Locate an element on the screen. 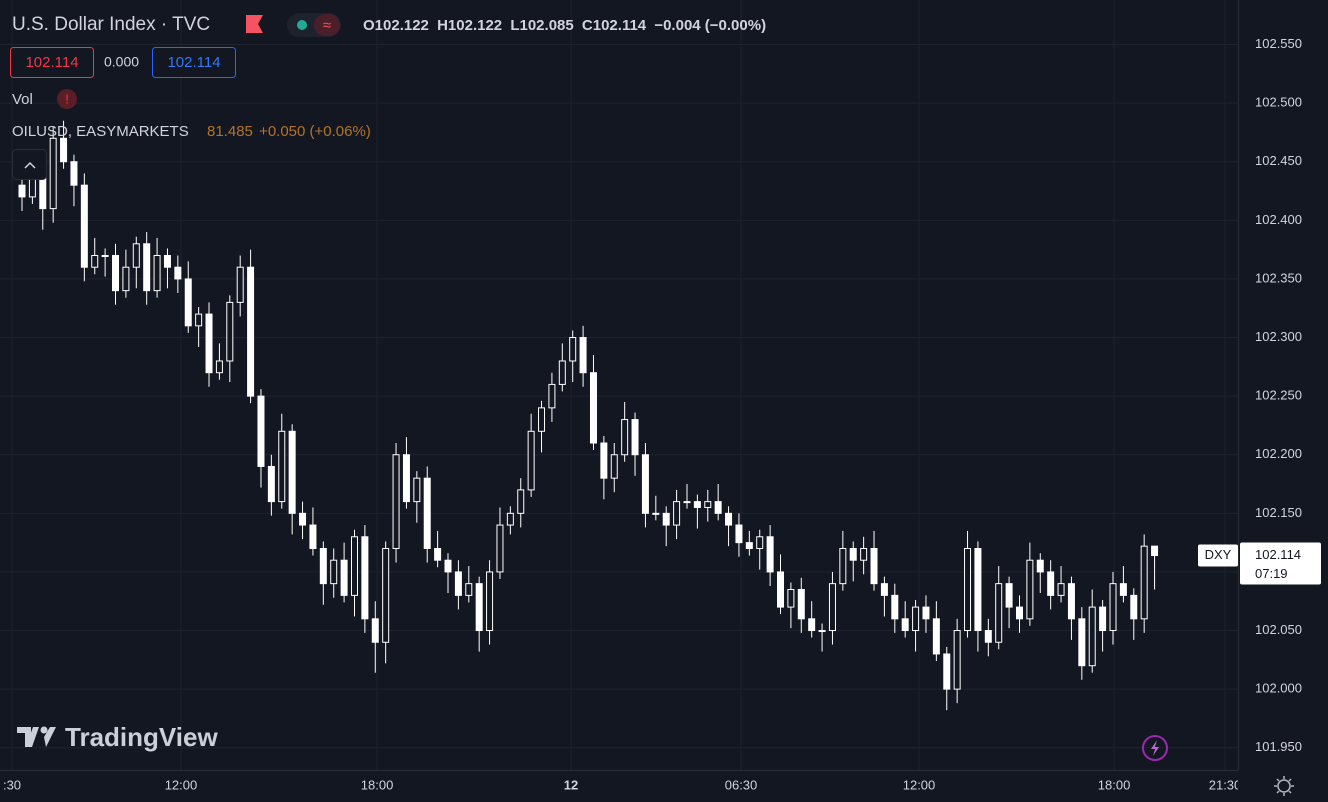 The width and height of the screenshot is (1328, 802). settings-icon is located at coordinates (1284, 786).